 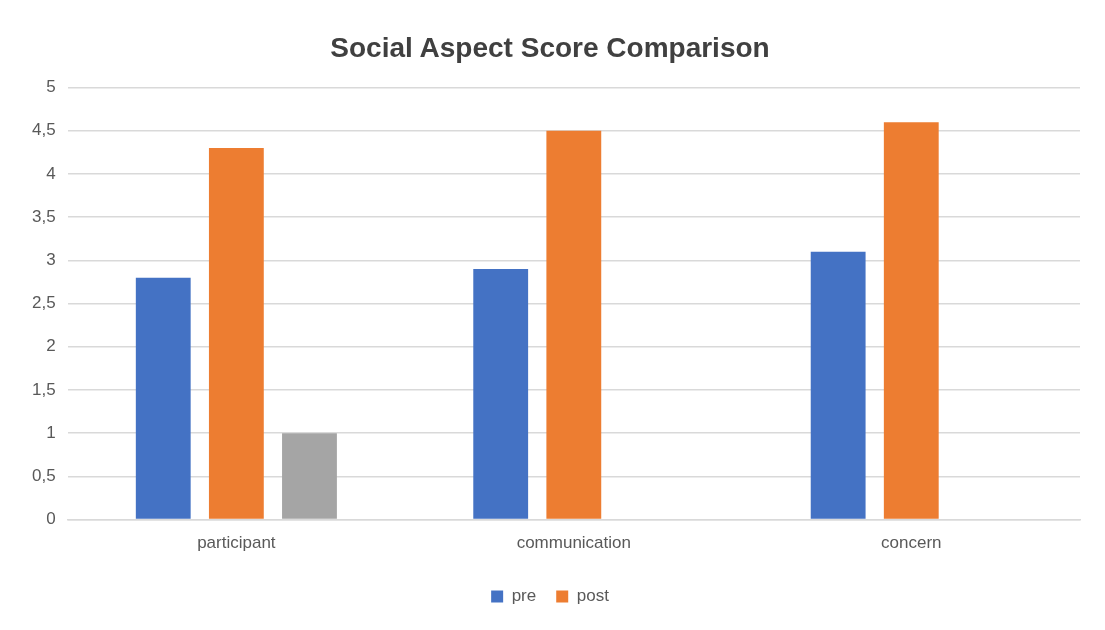 What do you see at coordinates (593, 596) in the screenshot?
I see `legend-label: post` at bounding box center [593, 596].